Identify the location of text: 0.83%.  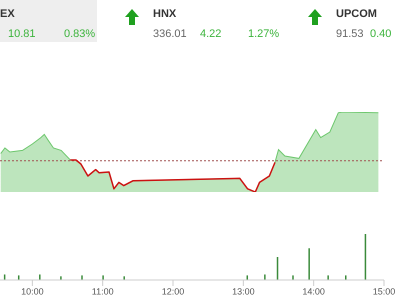
(80, 34).